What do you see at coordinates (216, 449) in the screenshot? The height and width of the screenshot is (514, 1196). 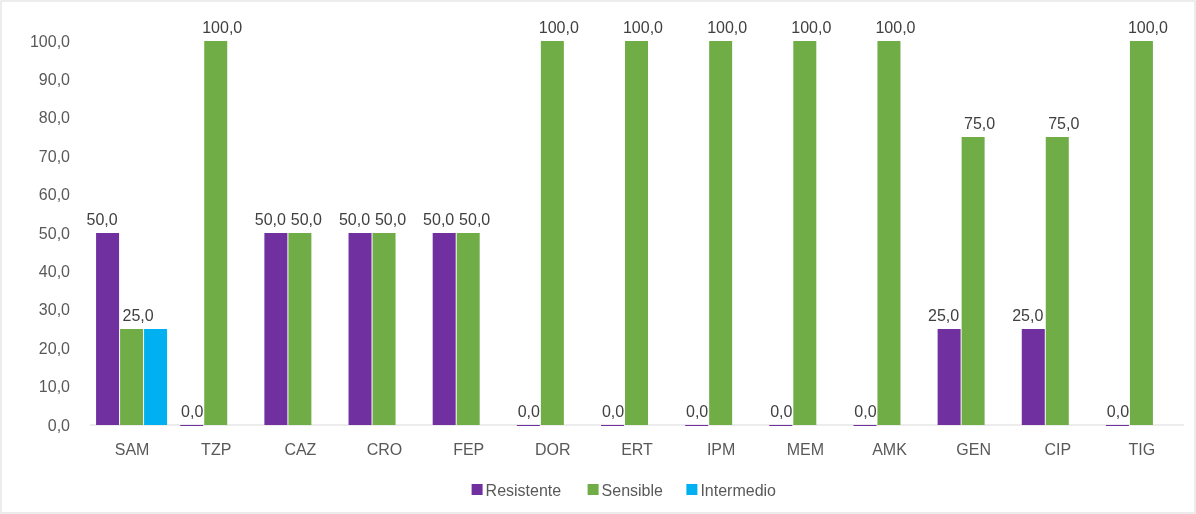 I see `x-tick-label: TZP` at bounding box center [216, 449].